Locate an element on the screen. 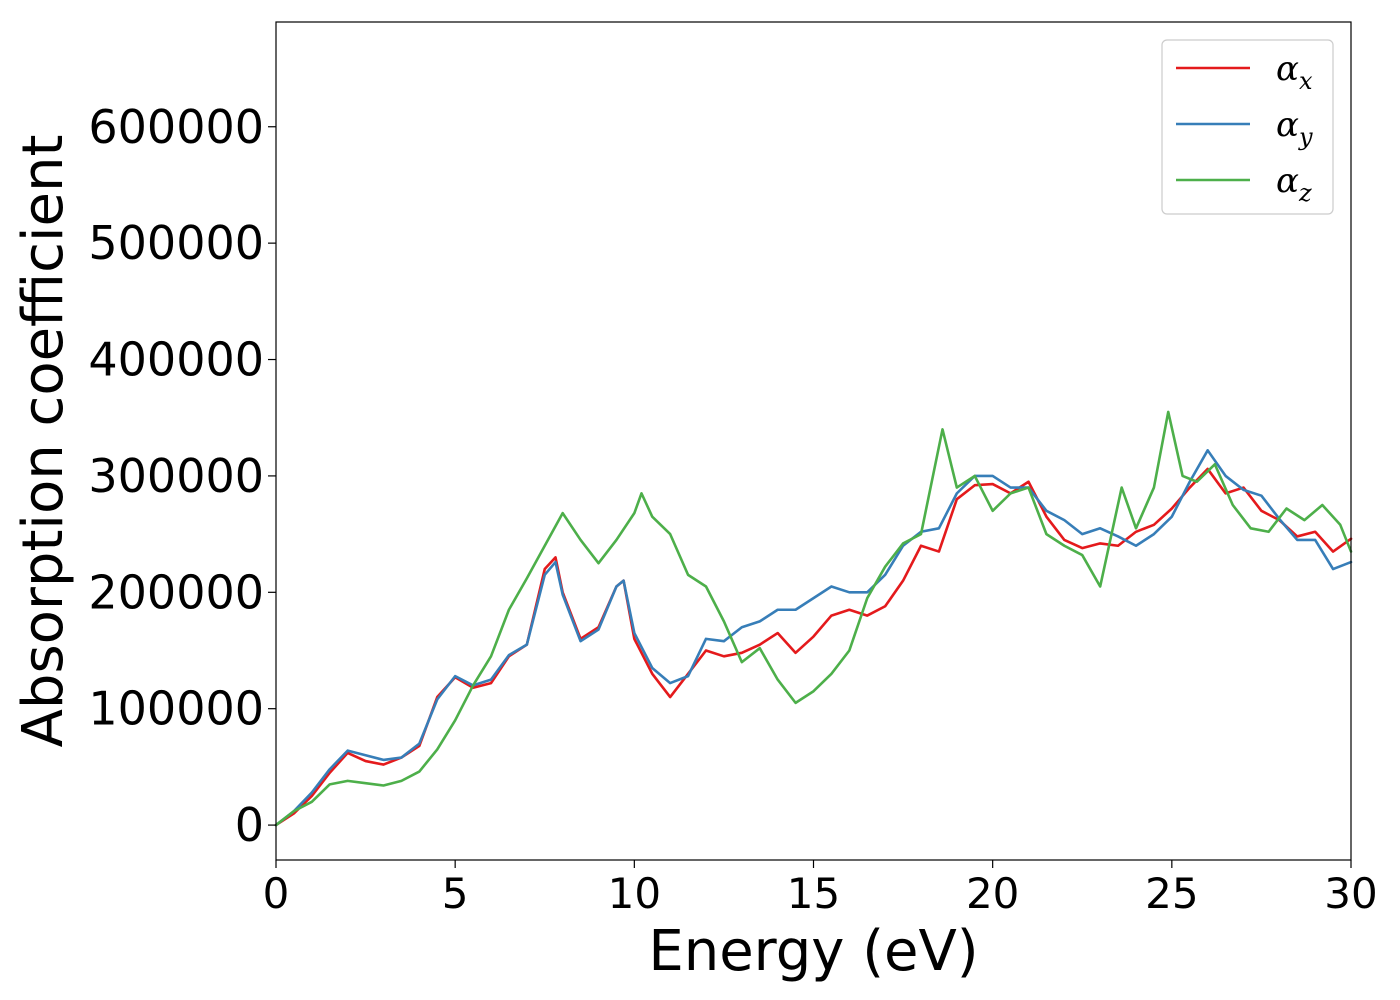  x-tick-label: 20 is located at coordinates (992, 893).